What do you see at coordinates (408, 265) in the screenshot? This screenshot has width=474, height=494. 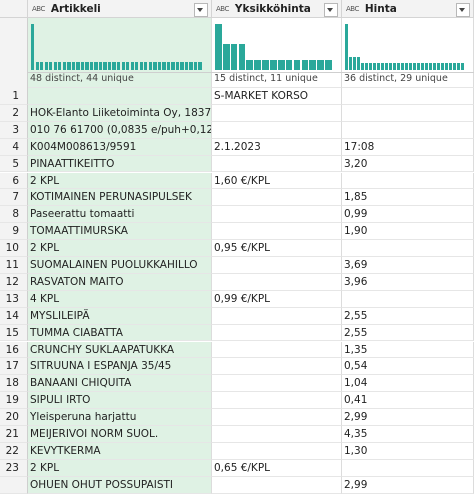 I see `cell: 3,69` at bounding box center [408, 265].